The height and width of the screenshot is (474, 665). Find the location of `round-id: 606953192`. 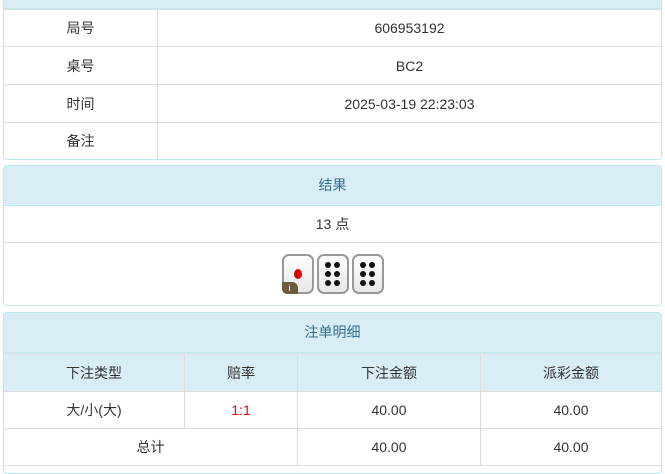

round-id: 606953192 is located at coordinates (409, 28).